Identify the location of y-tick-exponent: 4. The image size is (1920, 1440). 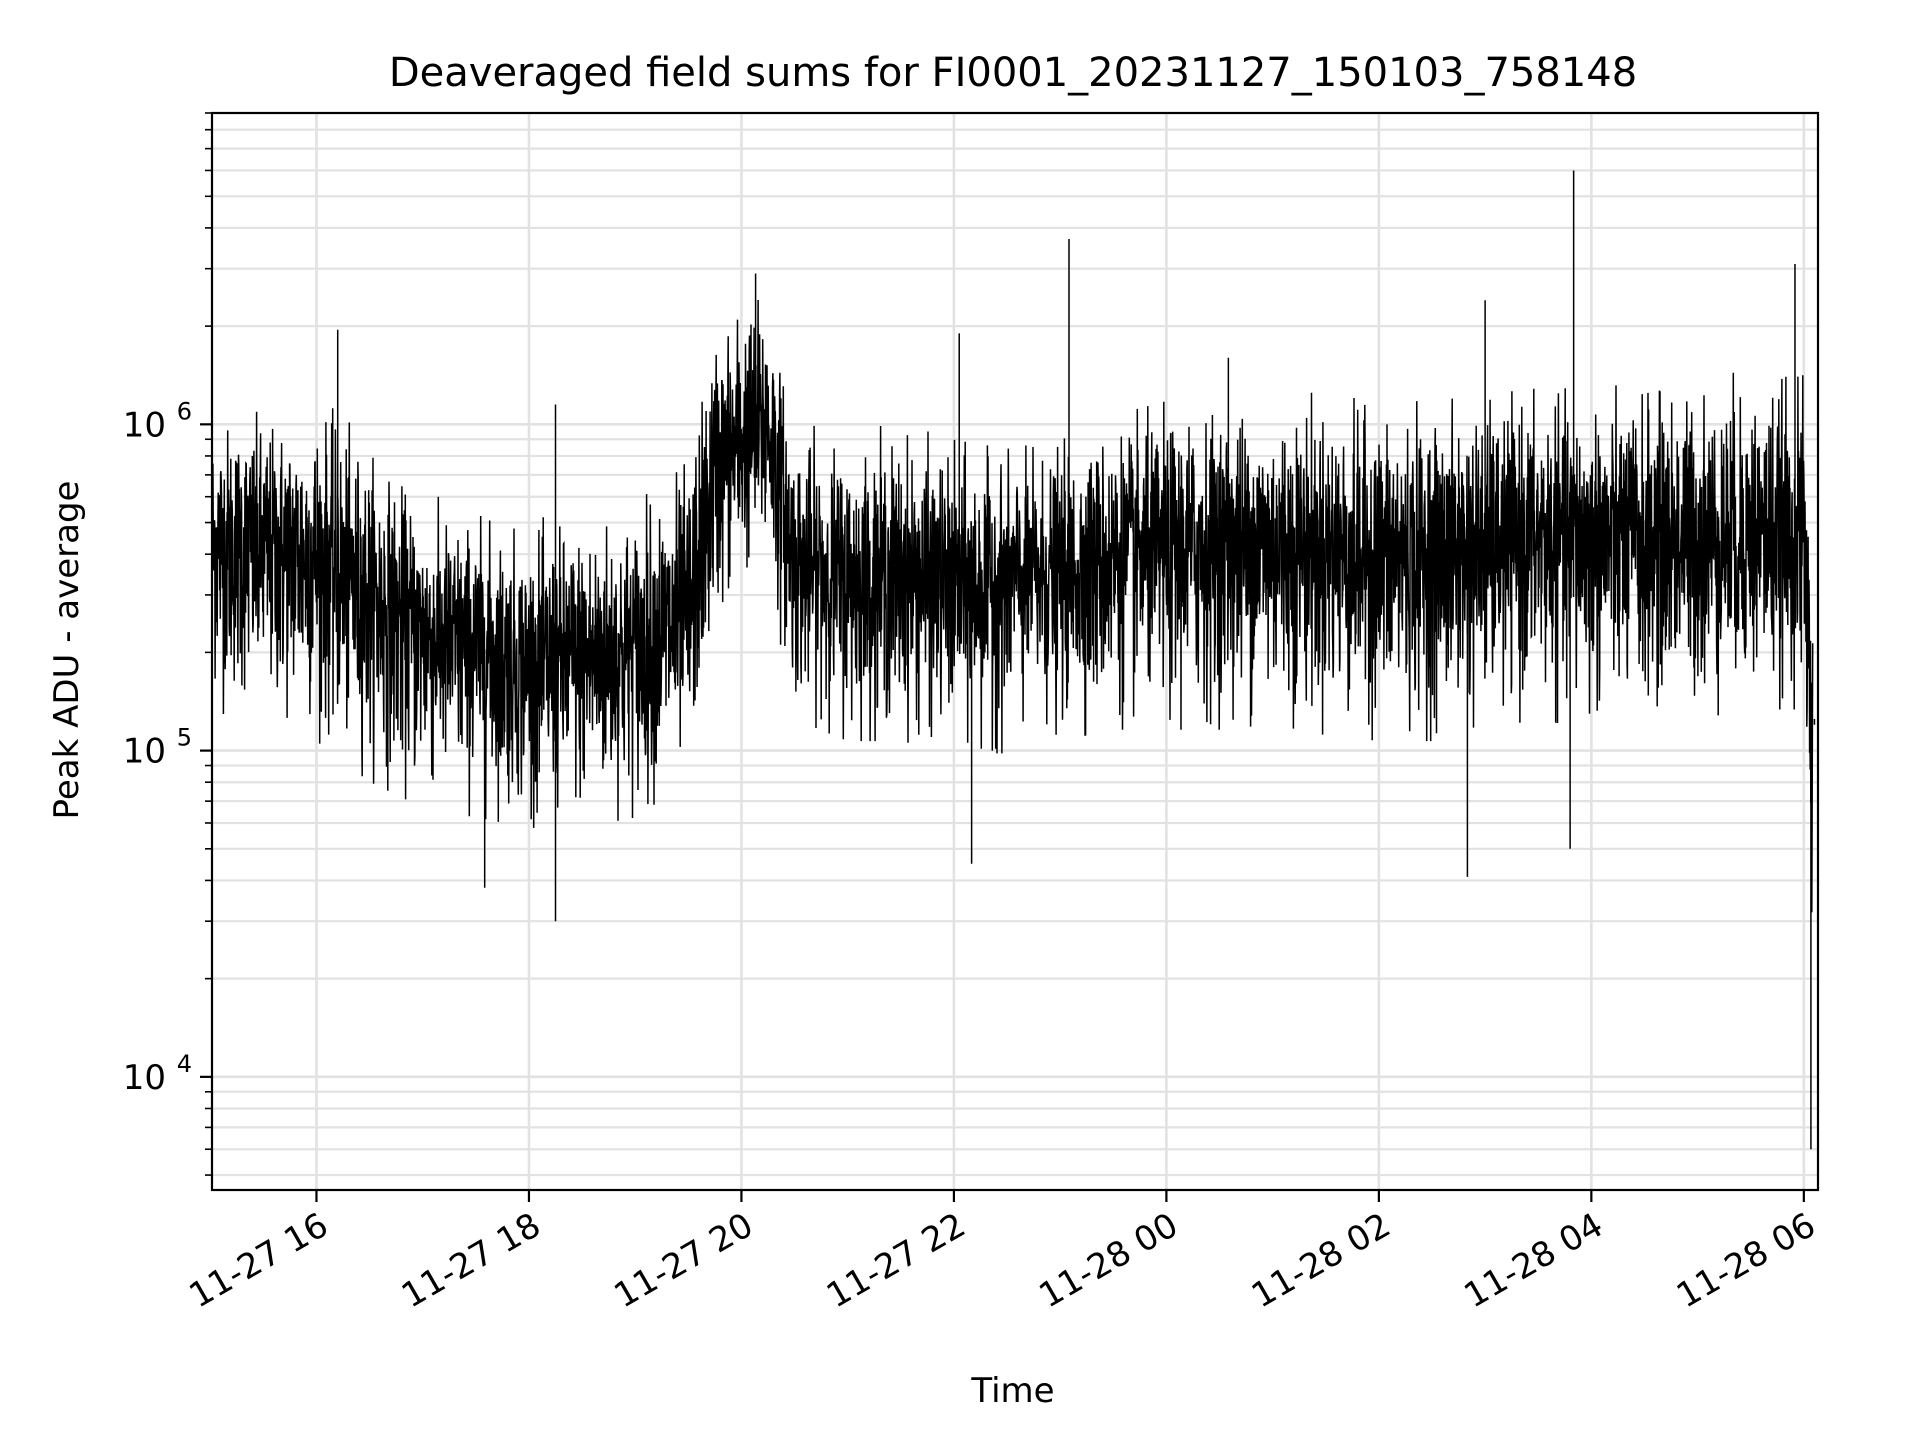
(184, 1064).